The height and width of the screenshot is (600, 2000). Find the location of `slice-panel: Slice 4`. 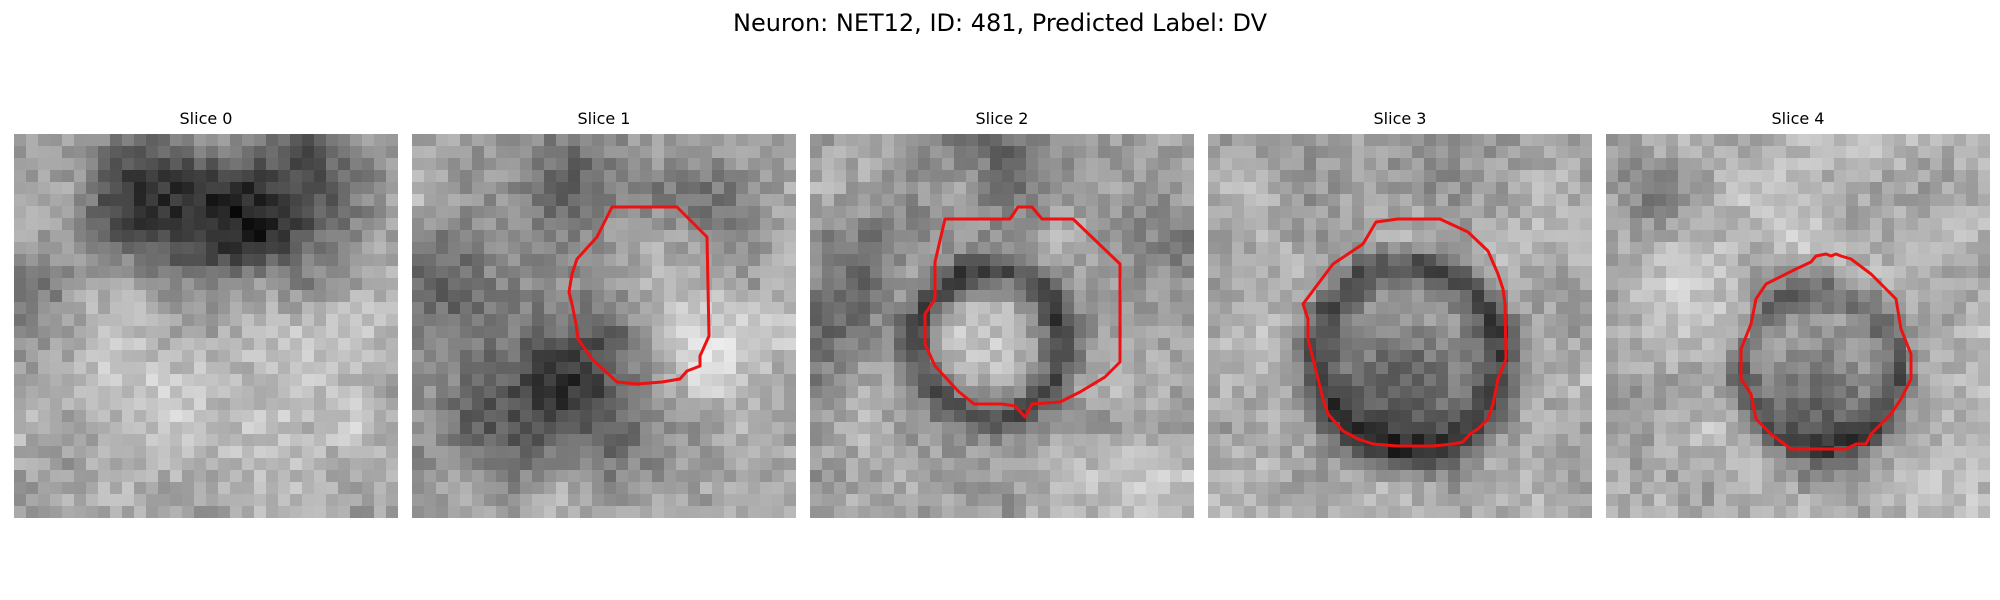

slice-panel: Slice 4 is located at coordinates (1798, 311).